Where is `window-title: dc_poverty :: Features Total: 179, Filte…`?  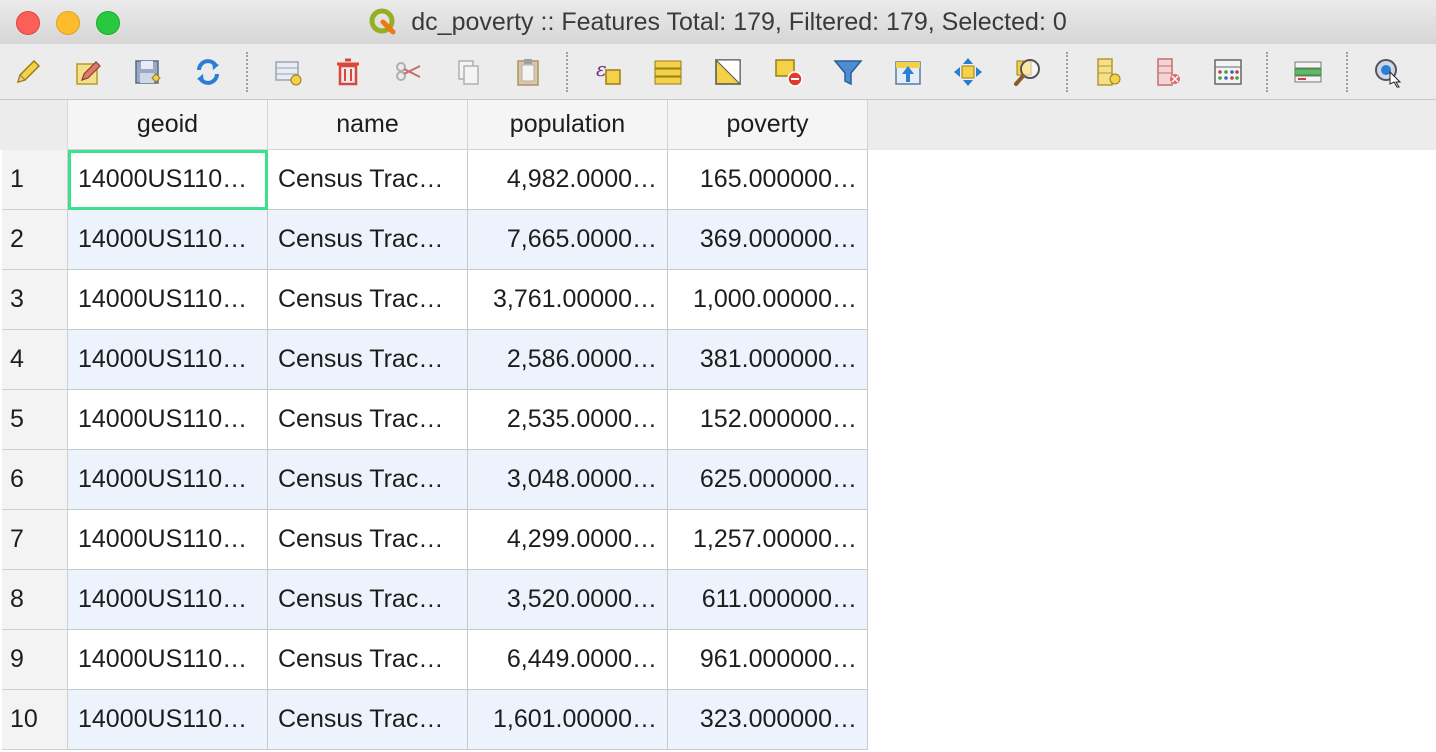 window-title: dc_poverty :: Features Total: 179, Filte… is located at coordinates (739, 21).